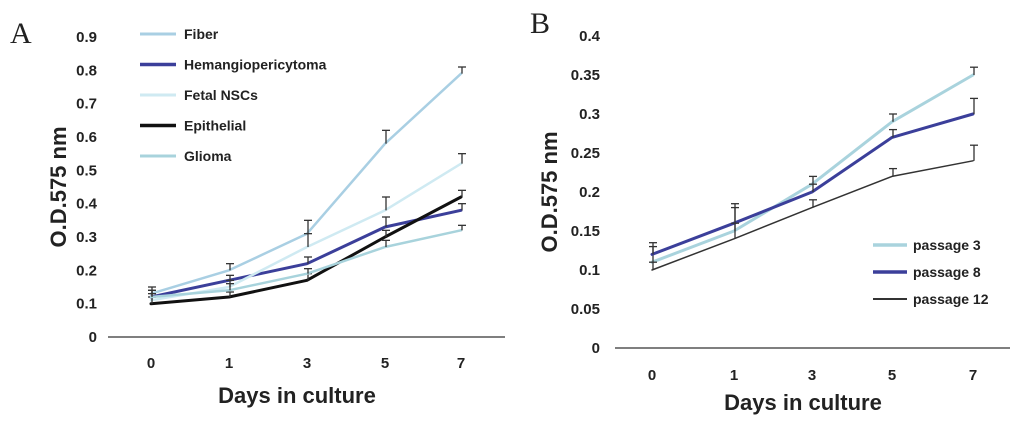 The height and width of the screenshot is (424, 1024). I want to click on panel-a-legend-item: Fetal NSCs, so click(199, 95).